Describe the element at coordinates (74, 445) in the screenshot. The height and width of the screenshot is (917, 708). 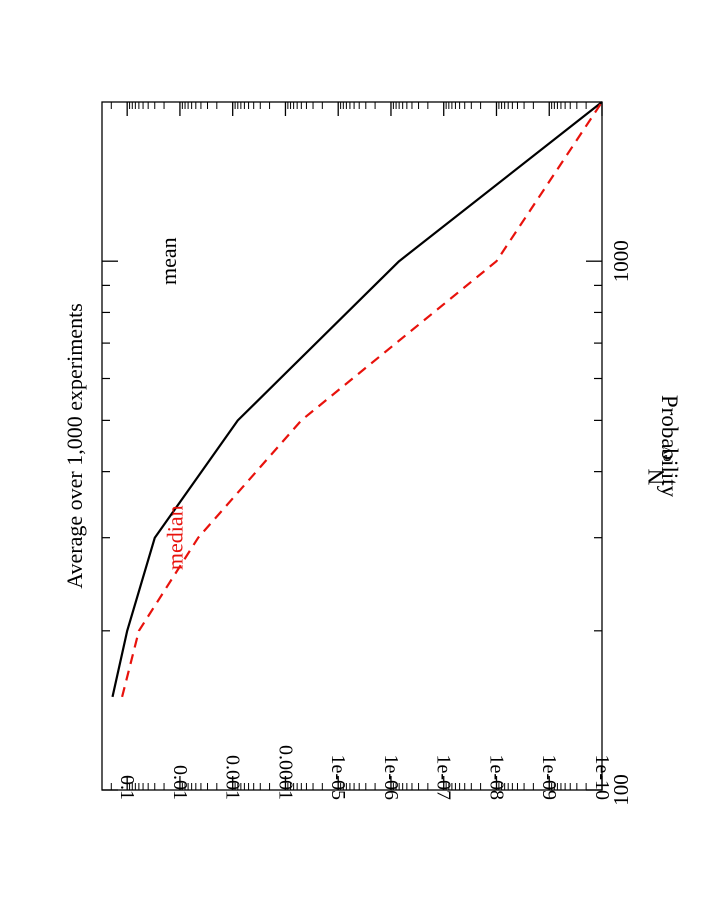
I see `chart-title: Average over 1,000 experiments` at that location.